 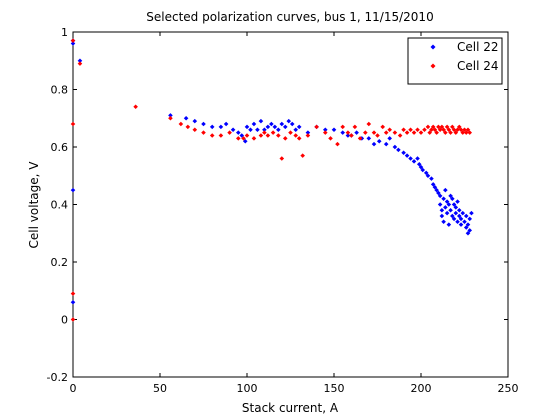 What do you see at coordinates (433, 66) in the screenshot?
I see `legend-marker` at bounding box center [433, 66].